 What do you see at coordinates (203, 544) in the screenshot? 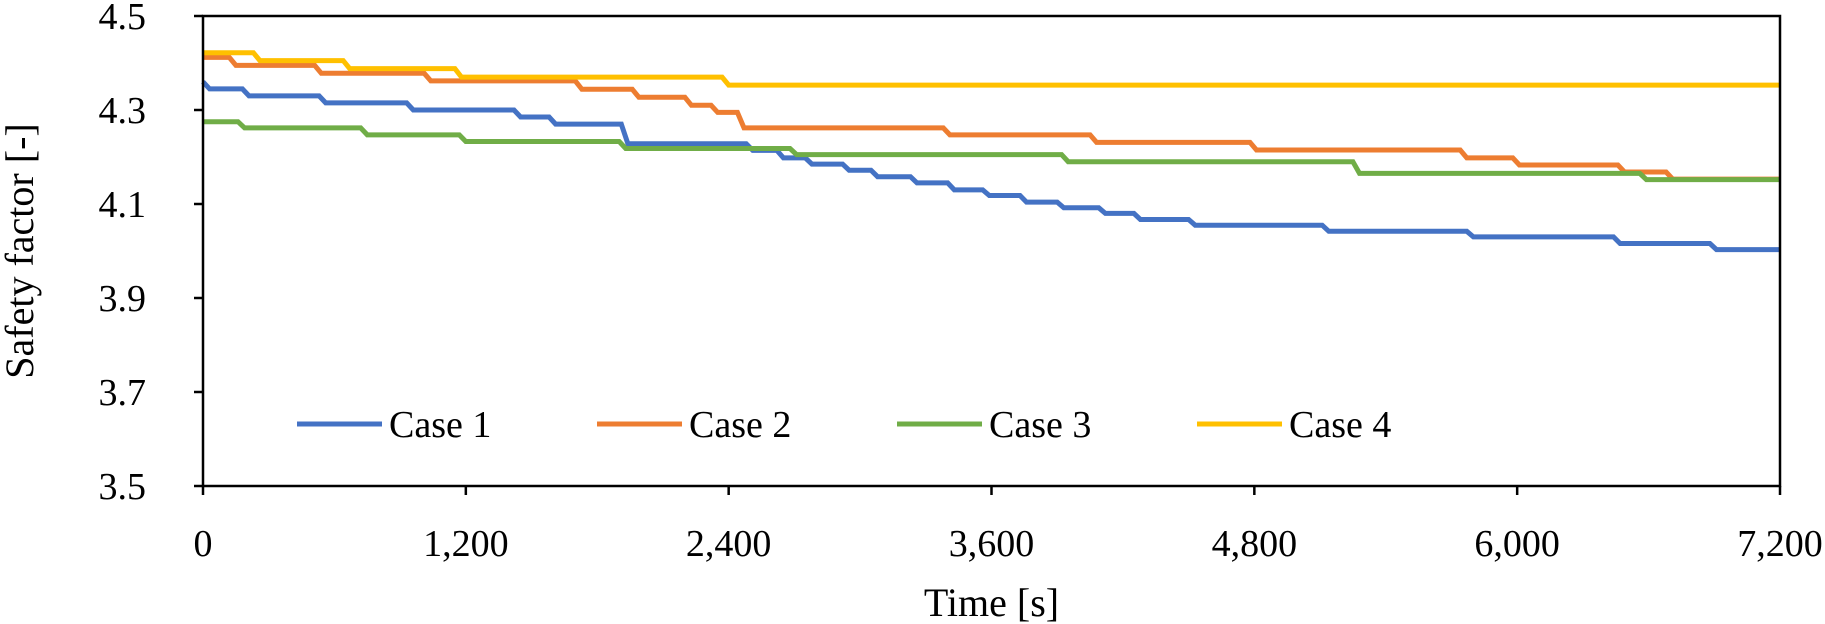
I see `x-tick-label: 0` at bounding box center [203, 544].